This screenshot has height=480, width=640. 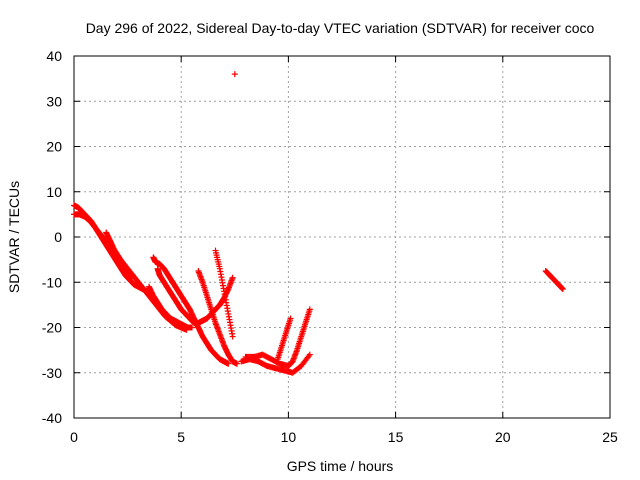 What do you see at coordinates (52, 328) in the screenshot?
I see `y-tick-label: -20` at bounding box center [52, 328].